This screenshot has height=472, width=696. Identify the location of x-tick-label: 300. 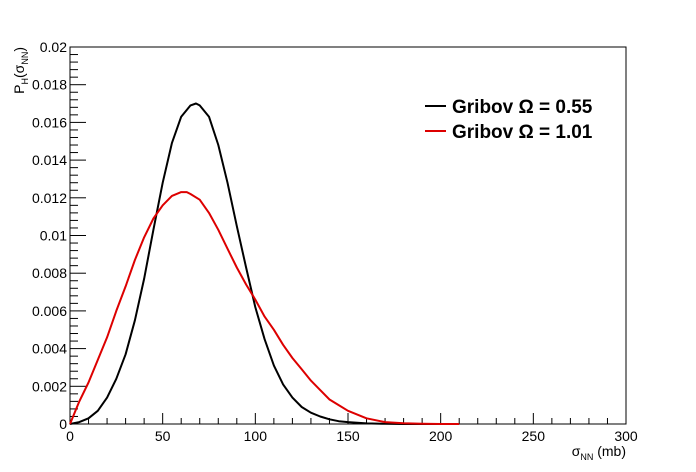
(626, 436).